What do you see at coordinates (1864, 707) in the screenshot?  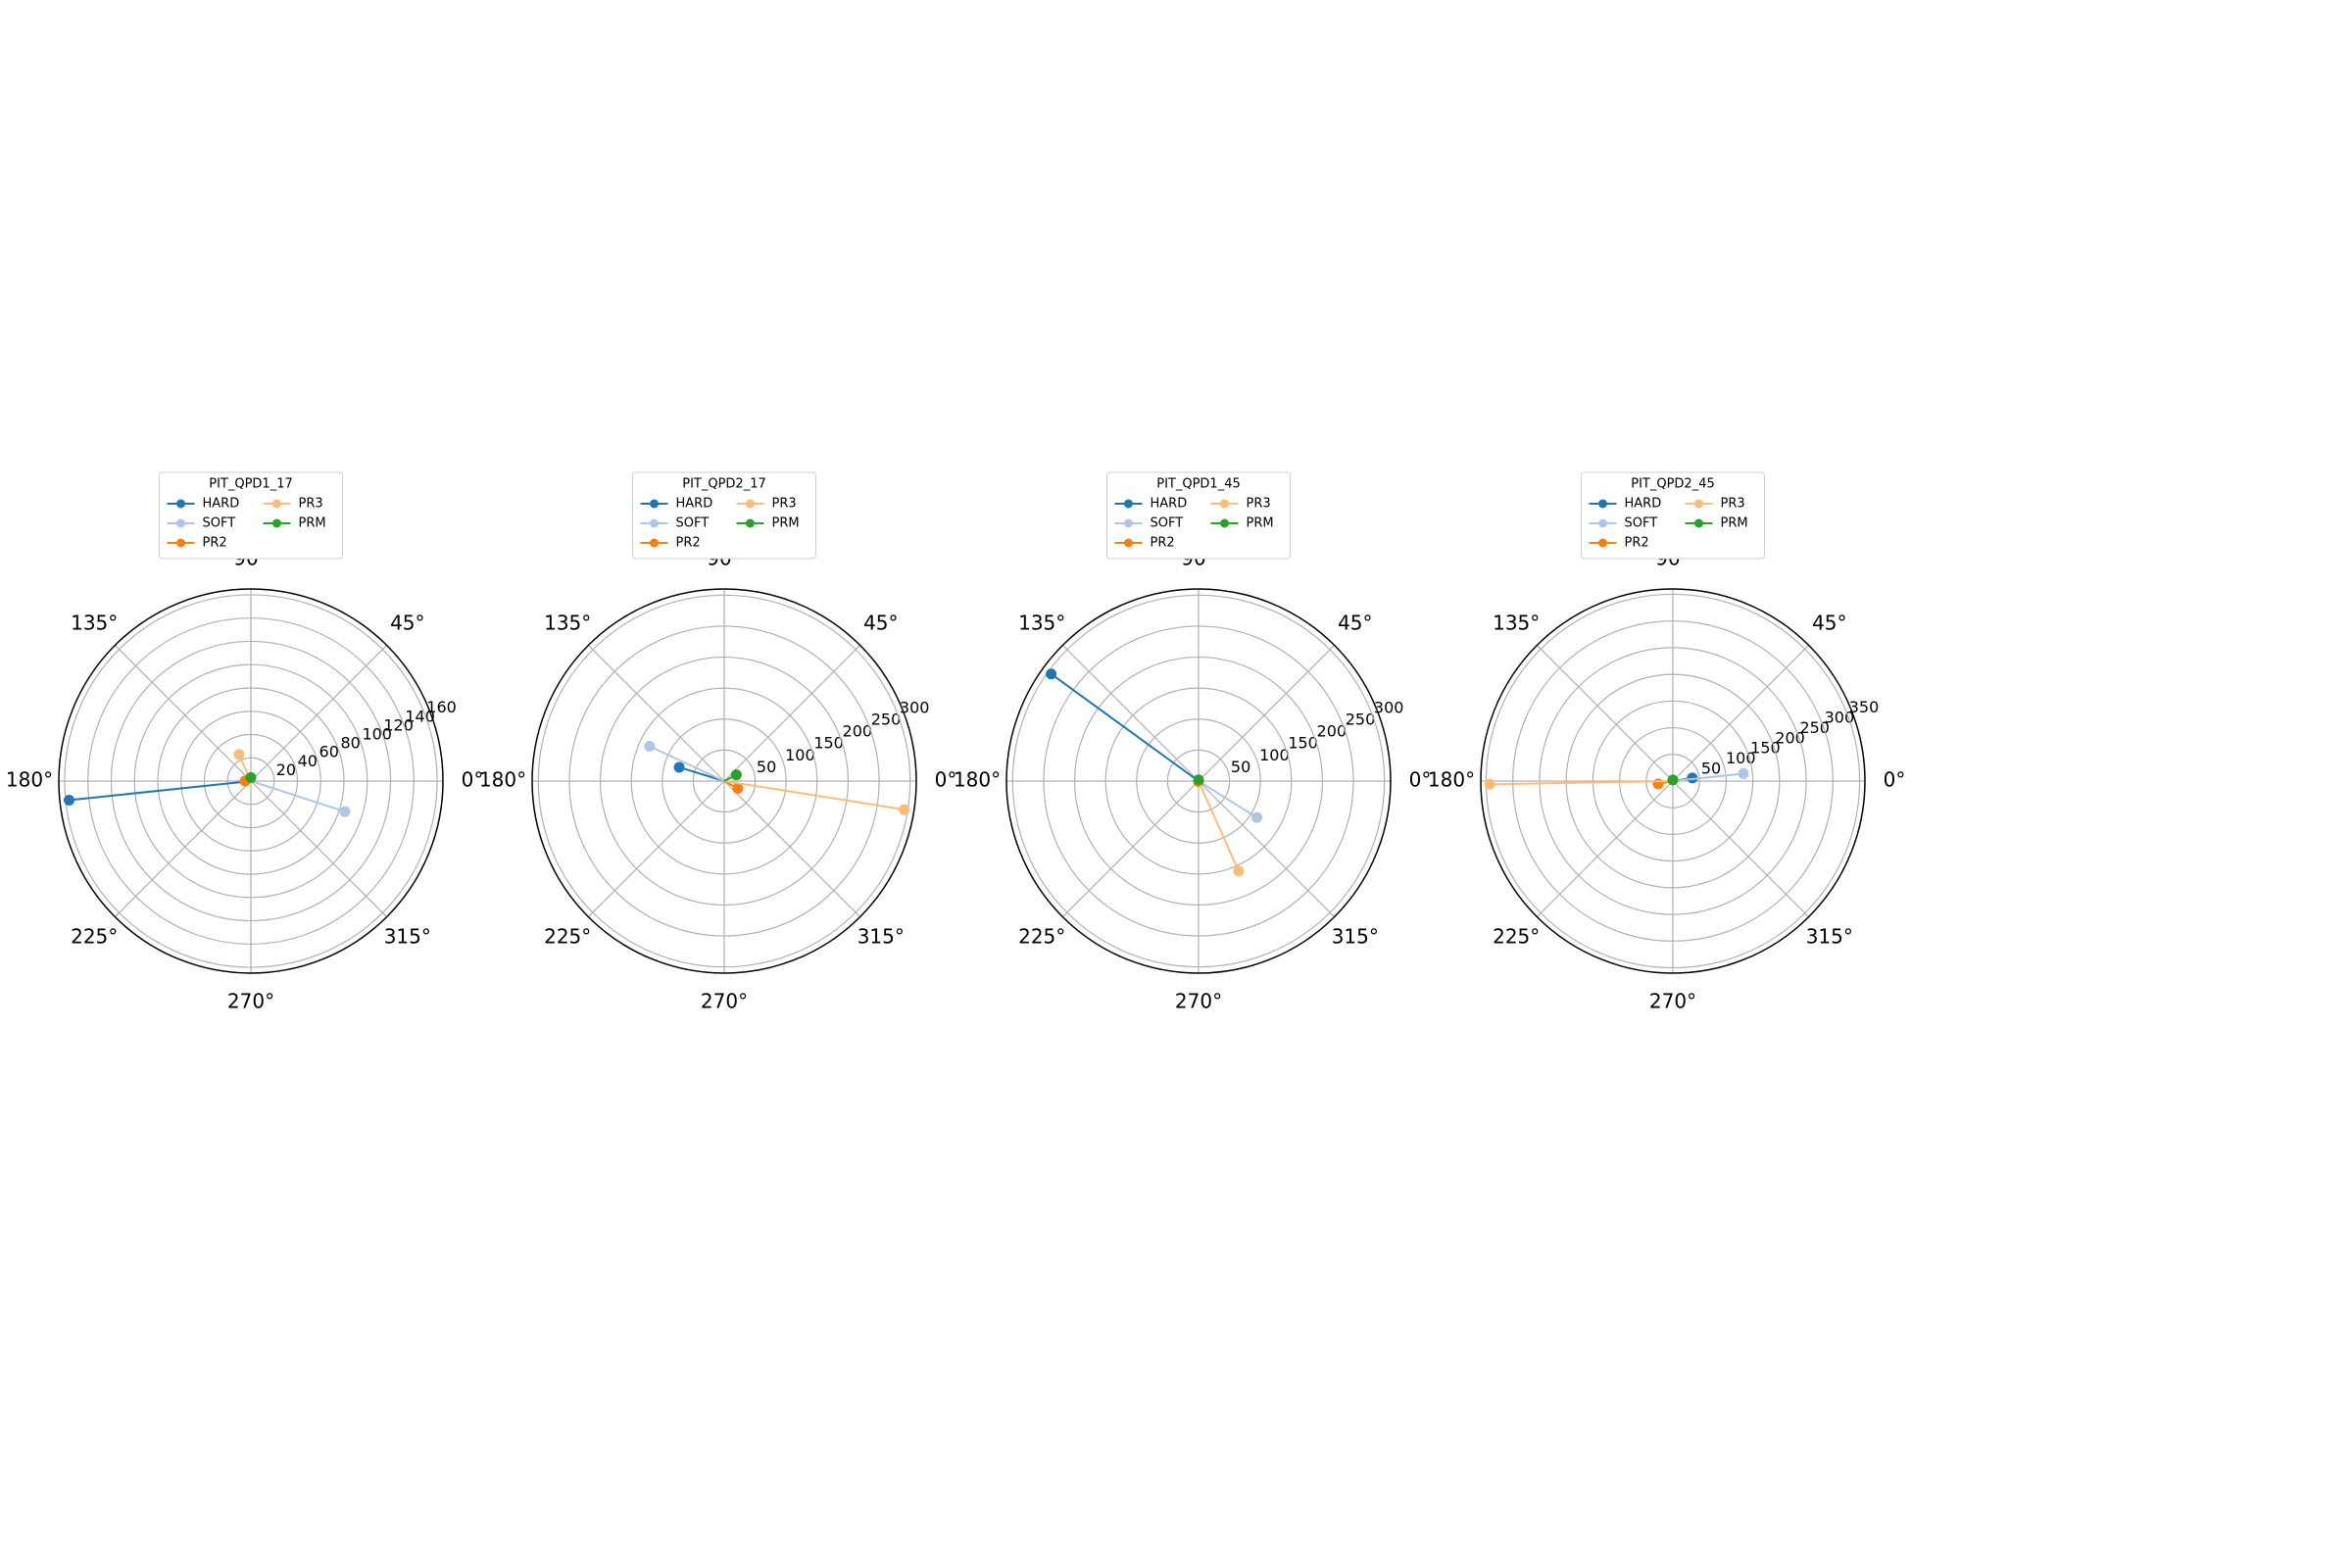 I see `r-tick-label: 350` at bounding box center [1864, 707].